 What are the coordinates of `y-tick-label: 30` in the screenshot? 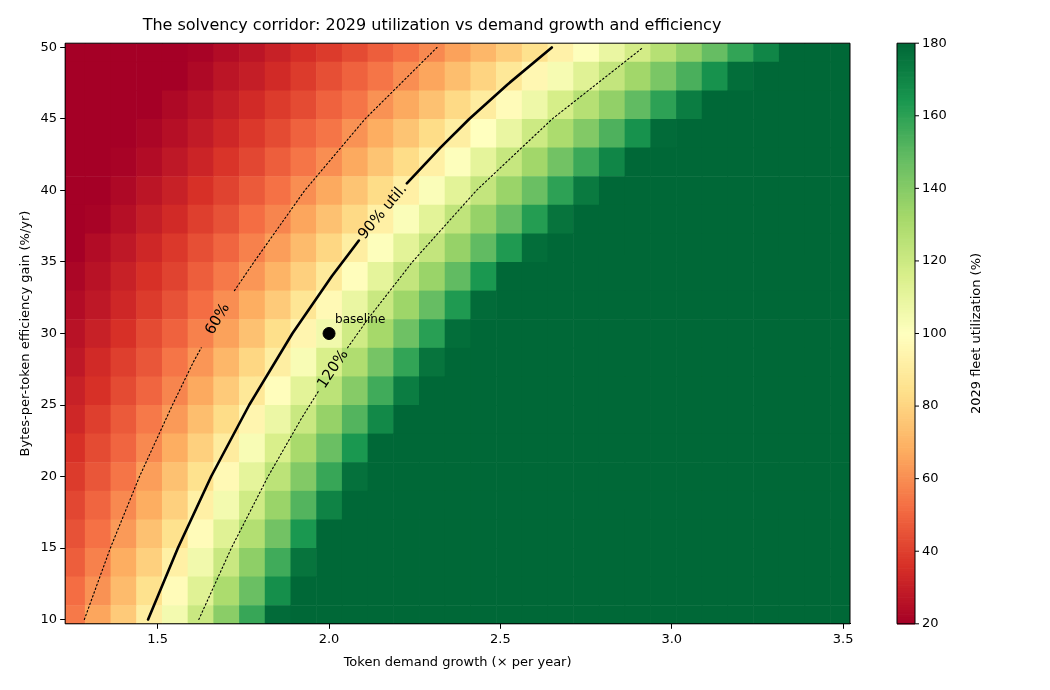 It's located at (49, 332).